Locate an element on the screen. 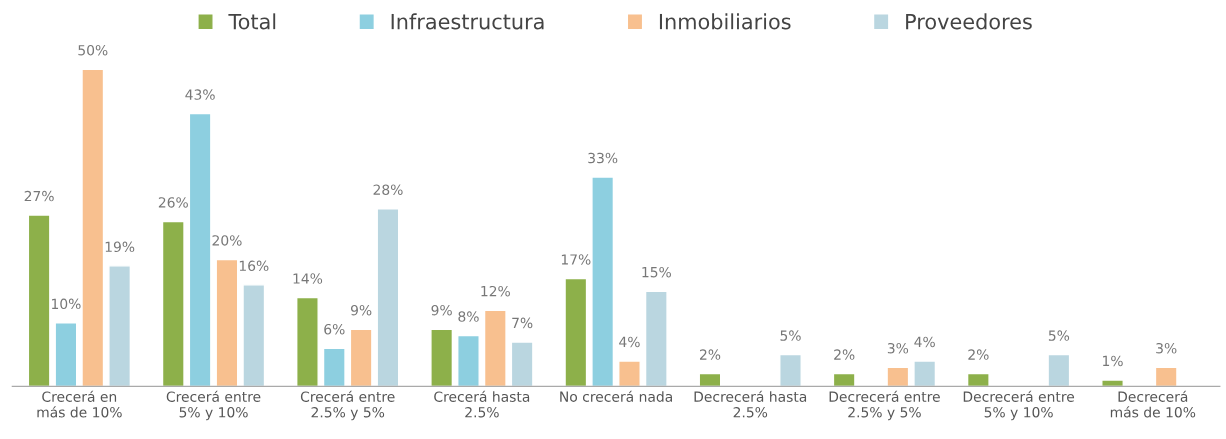 The width and height of the screenshot is (1226, 439). x-tick-label: No crecerá nada is located at coordinates (616, 396).